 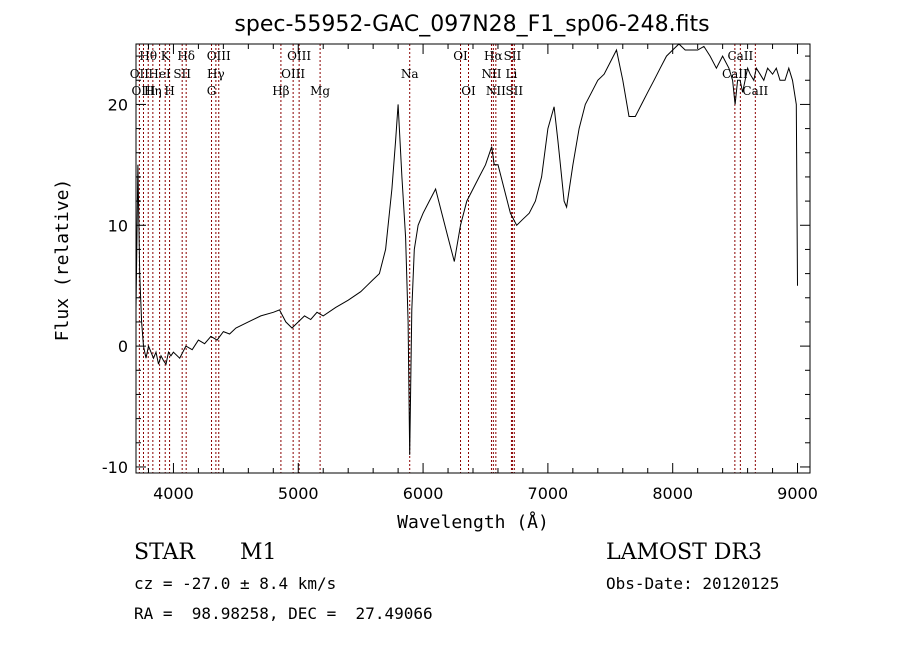 I want to click on spectral-line-label: K, so click(x=166, y=56).